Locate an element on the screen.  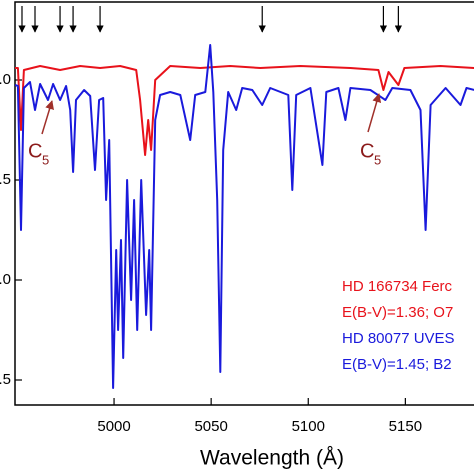
legend-label: HD 166734 Ferc is located at coordinates (397, 286).